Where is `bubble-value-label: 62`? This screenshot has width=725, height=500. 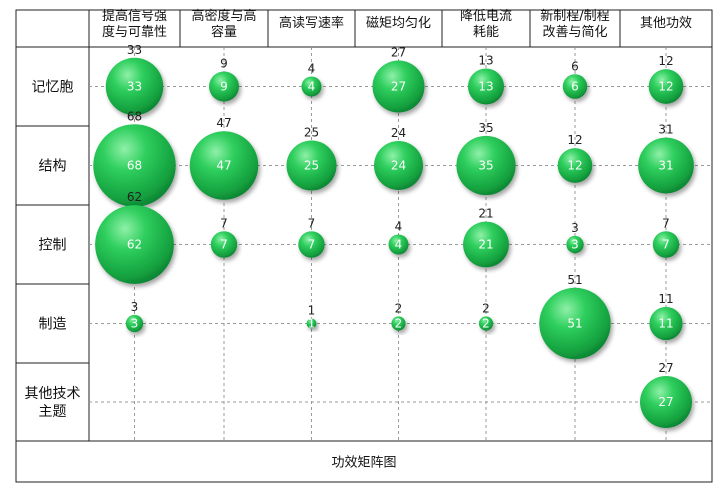 bubble-value-label: 62 is located at coordinates (134, 245).